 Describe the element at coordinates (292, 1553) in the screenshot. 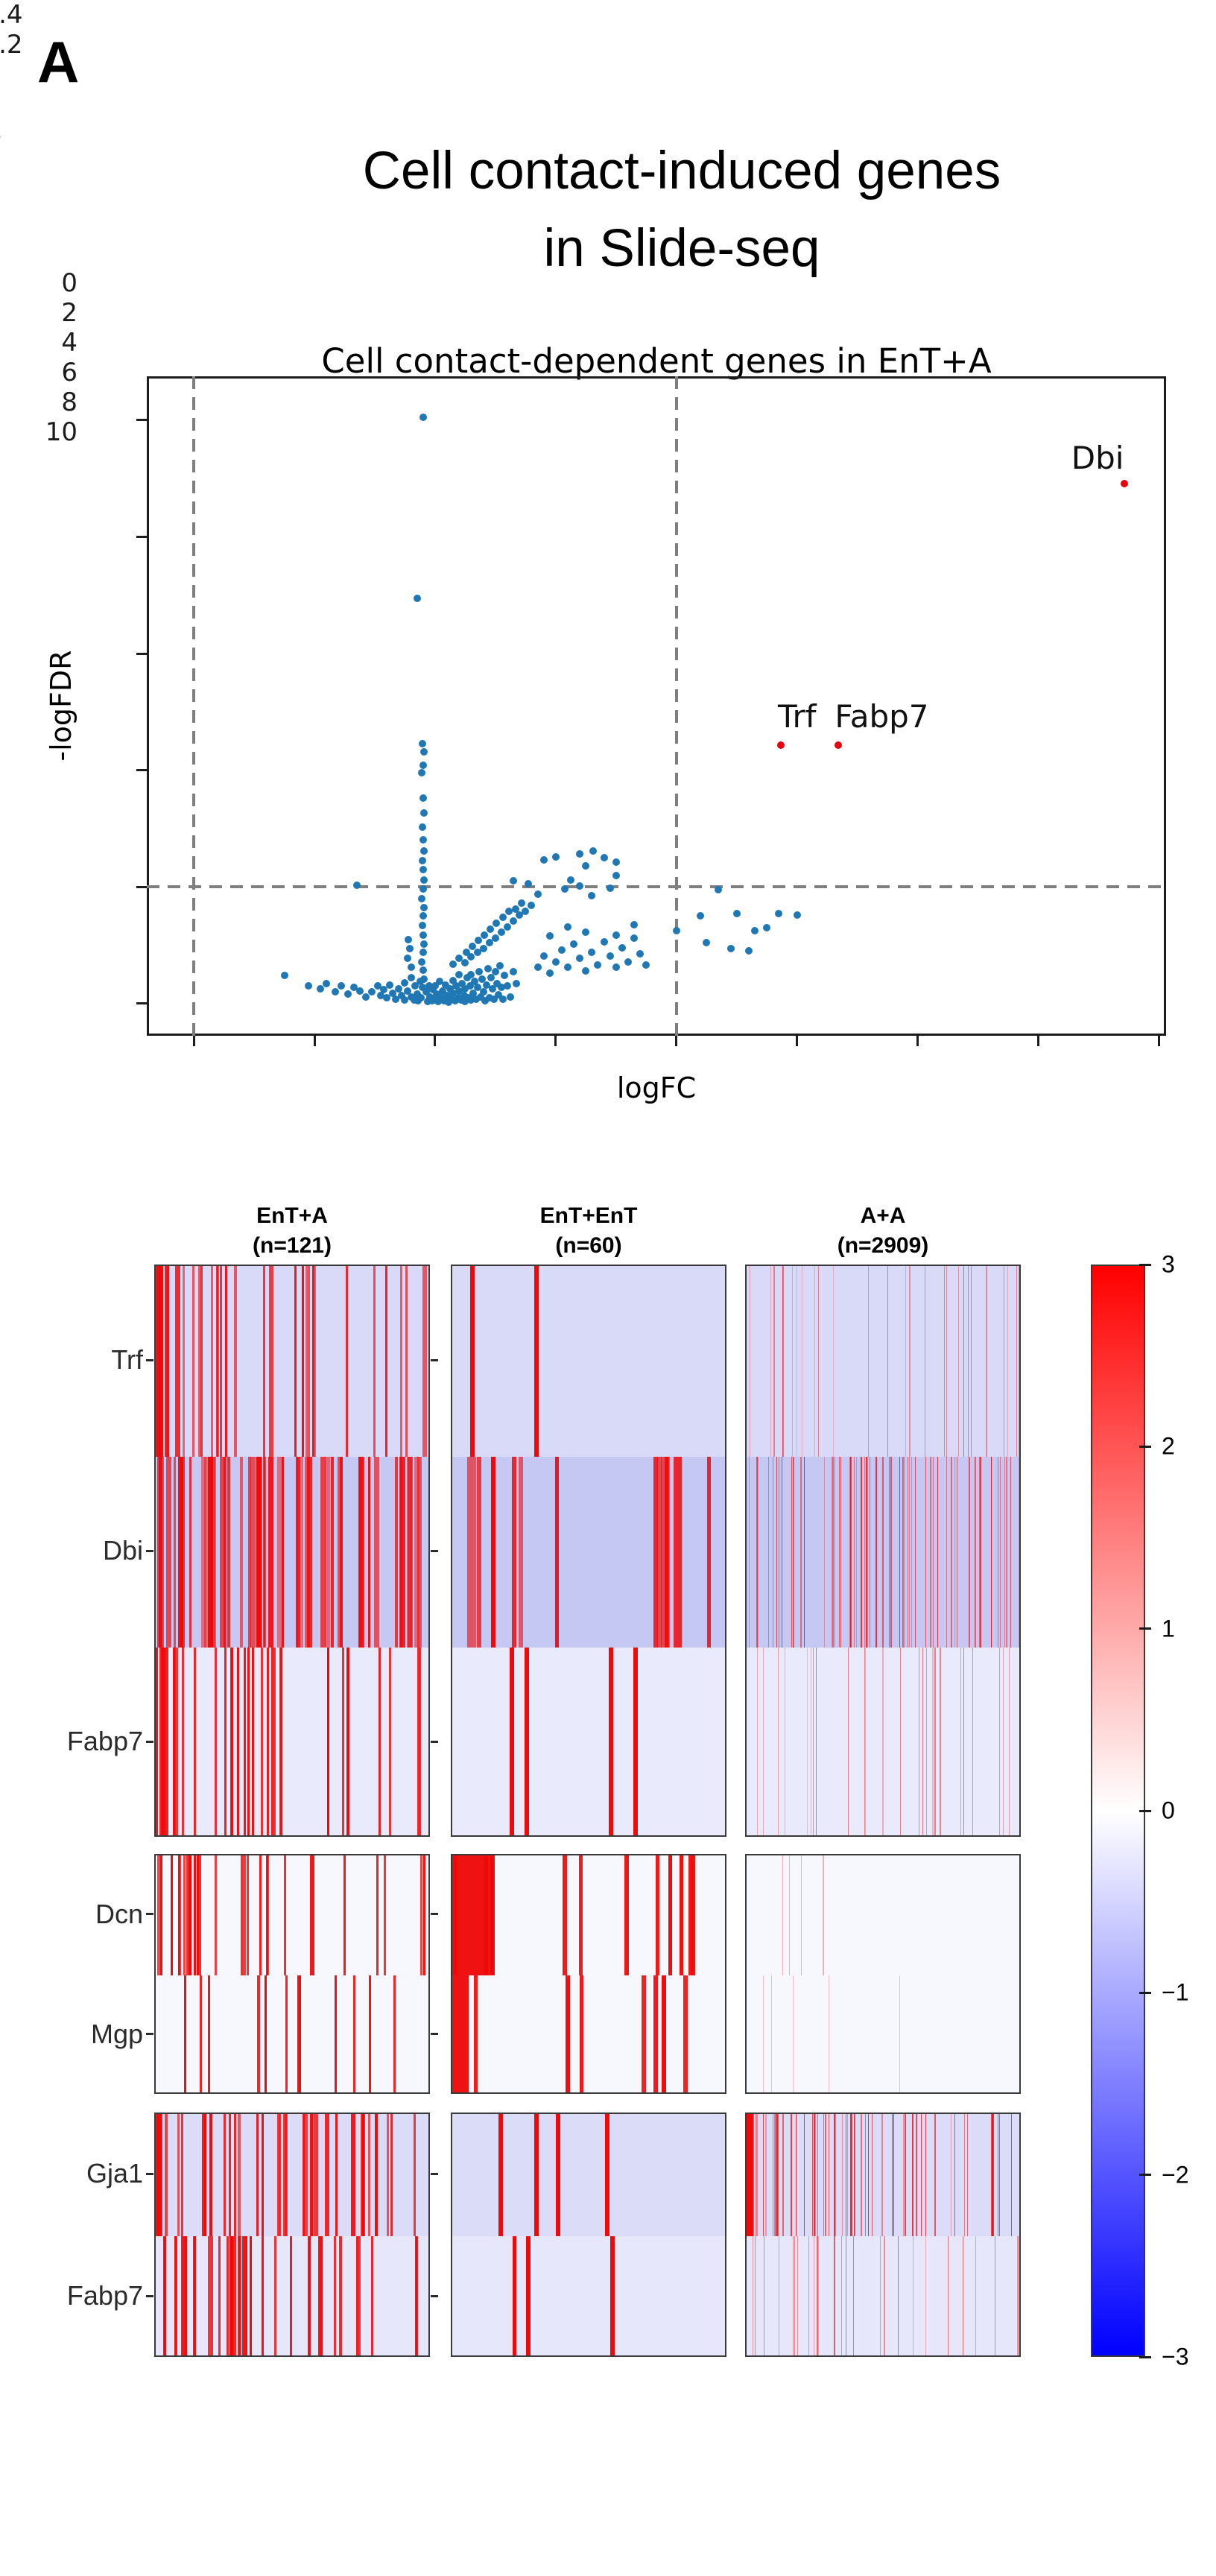

I see `heatmap-cell-dbi-col1` at that location.